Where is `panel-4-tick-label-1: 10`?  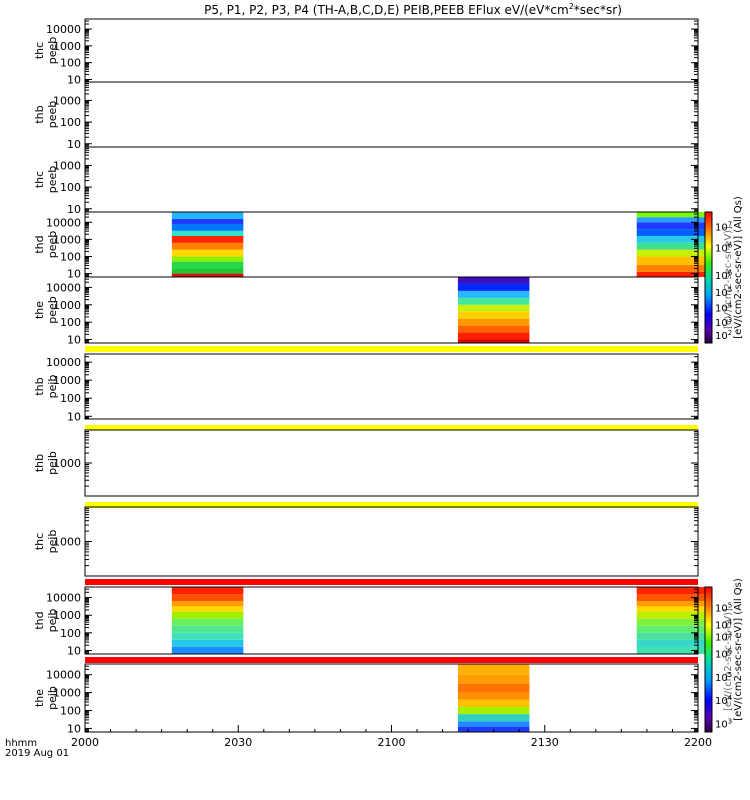 panel-4-tick-label-1: 10 is located at coordinates (74, 274).